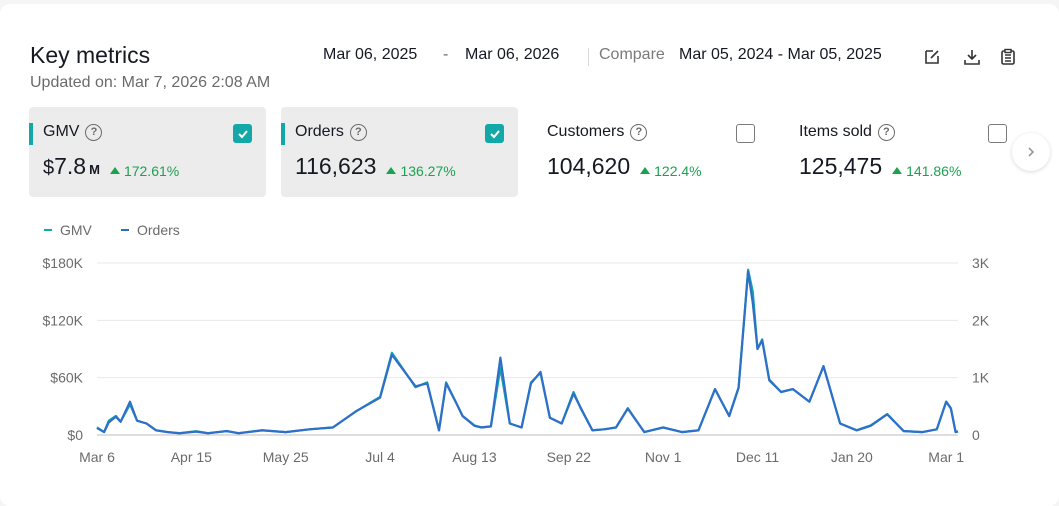 The width and height of the screenshot is (1059, 506). I want to click on next-metrics-button, so click(1031, 152).